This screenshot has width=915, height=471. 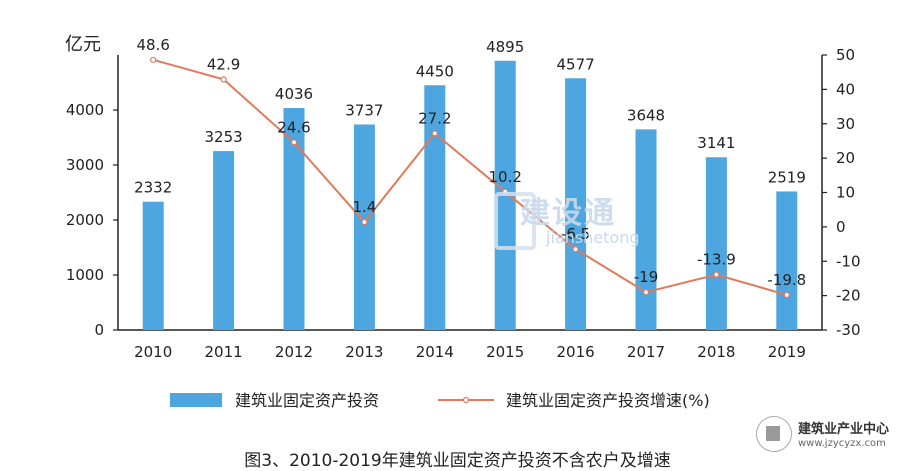 I want to click on line-value-label: -19, so click(x=646, y=277).